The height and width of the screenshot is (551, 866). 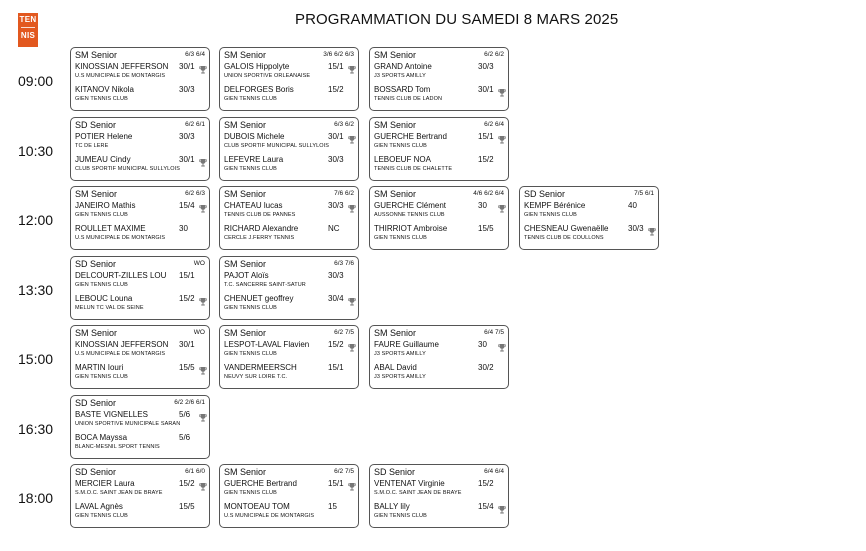 I want to click on player-name: BASTE VIGNELLES, so click(x=111, y=414).